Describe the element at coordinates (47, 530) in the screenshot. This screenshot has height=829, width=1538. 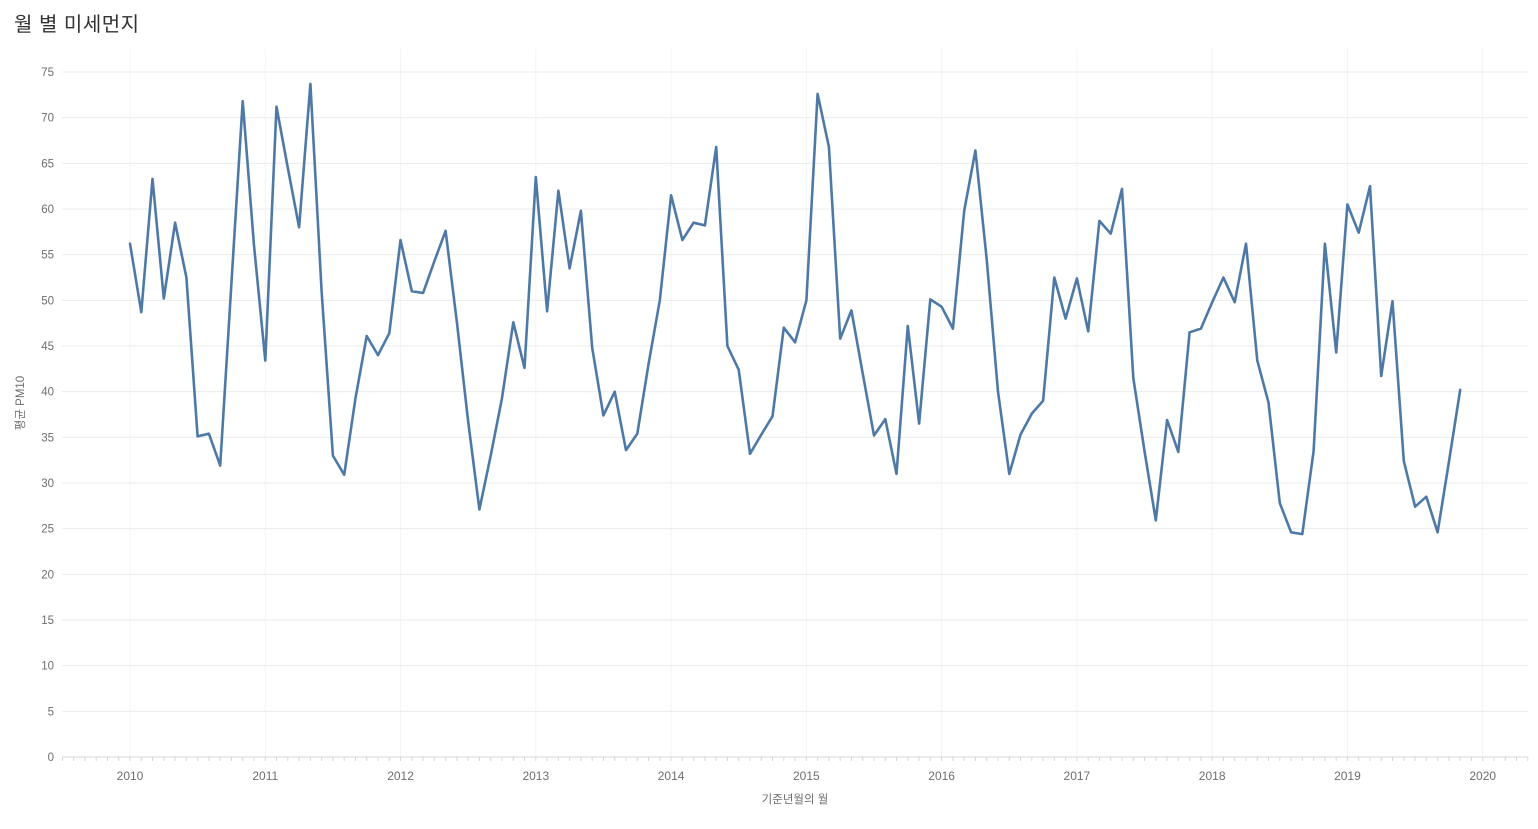
I see `y-tick-label: 25` at that location.